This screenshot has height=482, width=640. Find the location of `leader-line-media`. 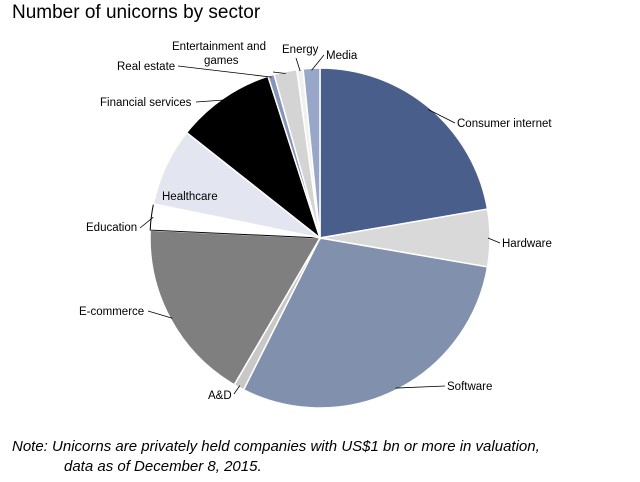

leader-line-media is located at coordinates (318, 62).